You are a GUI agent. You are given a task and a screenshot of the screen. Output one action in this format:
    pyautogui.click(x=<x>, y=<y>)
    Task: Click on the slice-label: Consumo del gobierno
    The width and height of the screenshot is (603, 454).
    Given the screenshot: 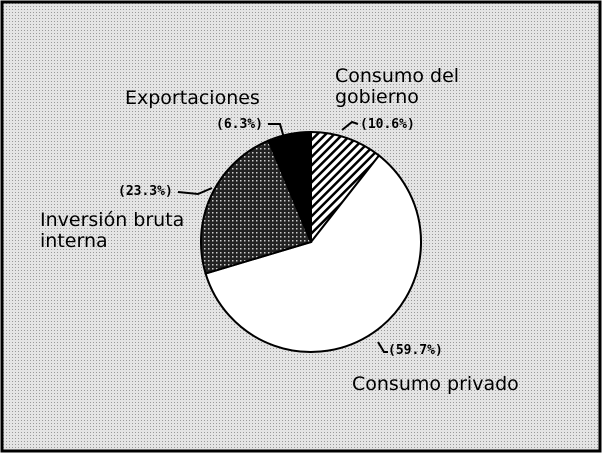 What is the action you would take?
    pyautogui.click(x=397, y=86)
    